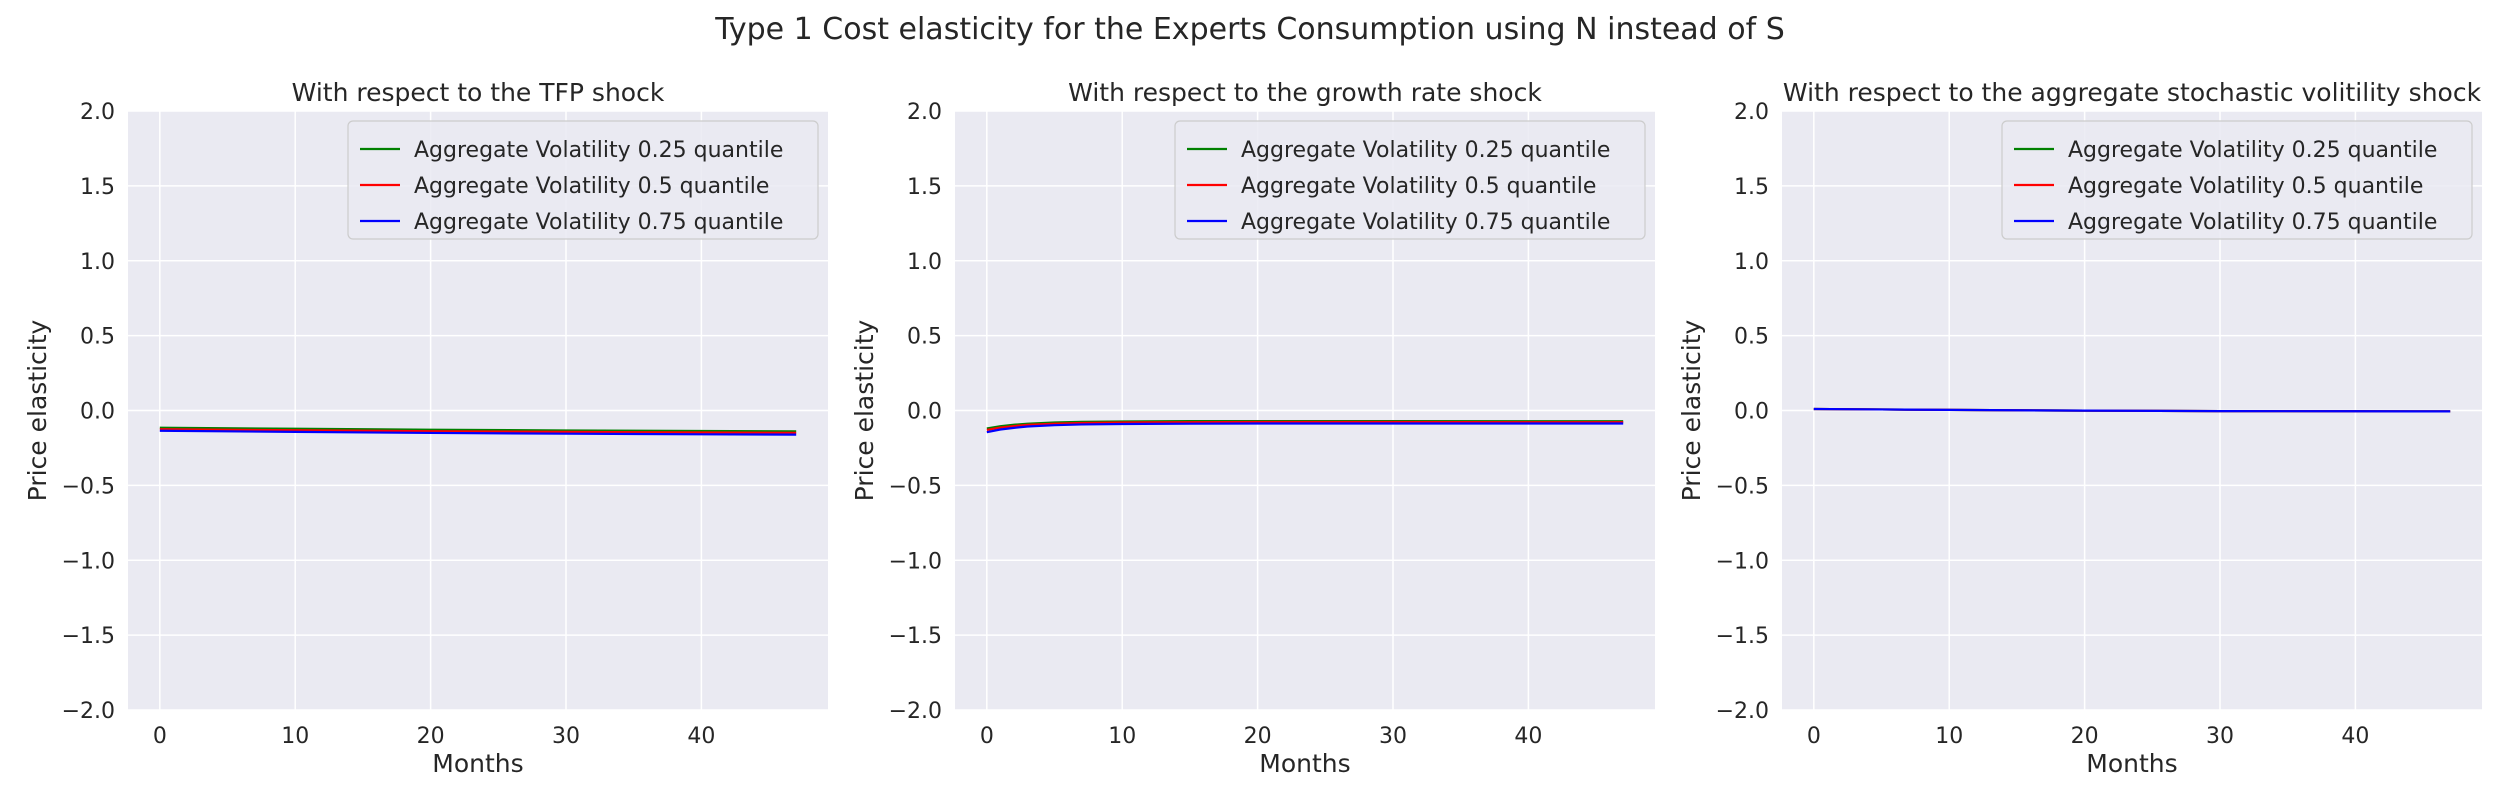 Image resolution: width=2500 pixels, height=800 pixels. I want to click on panel-title: With respect to the growth rate shock, so click(1305, 92).